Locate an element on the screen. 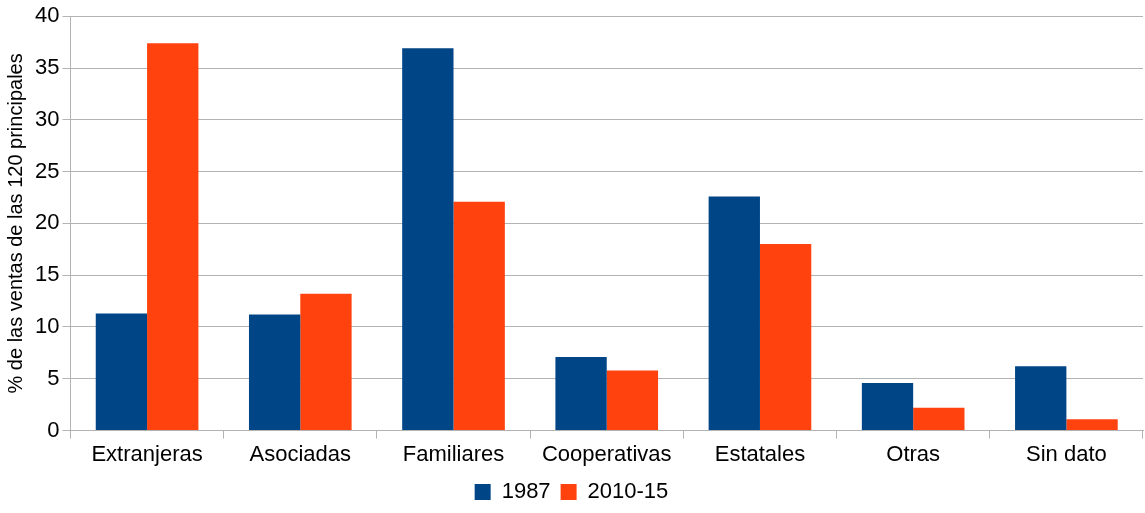 This screenshot has height=513, width=1145. y-tick-label: 0 is located at coordinates (53, 429).